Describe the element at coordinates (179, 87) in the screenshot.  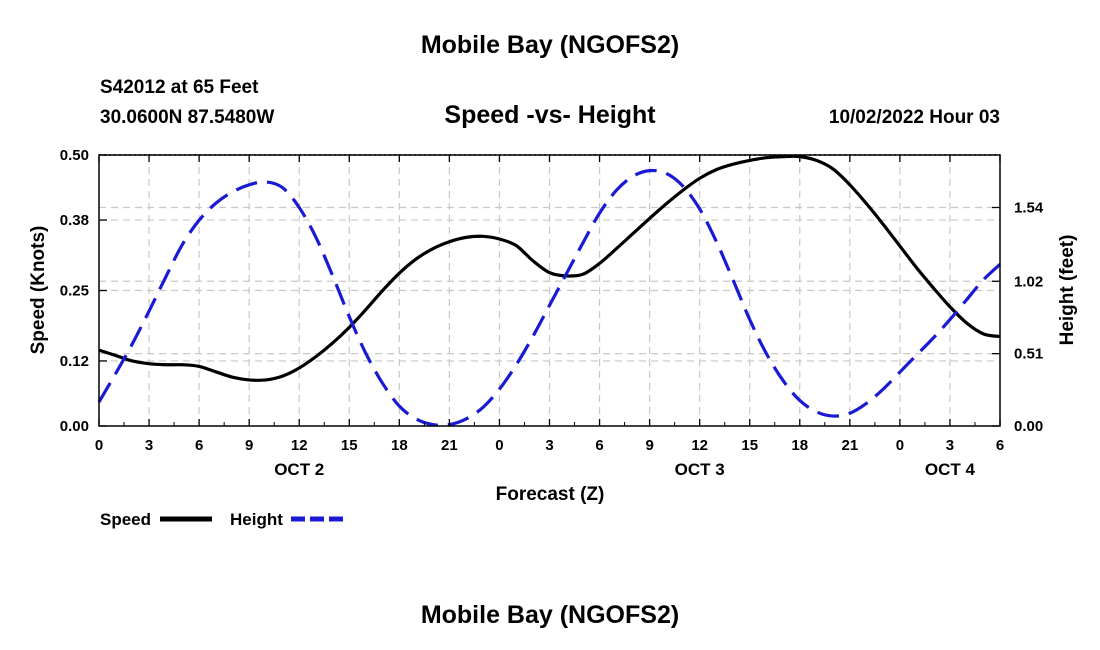
I see `station-label: S42012 at 65 Feet` at that location.